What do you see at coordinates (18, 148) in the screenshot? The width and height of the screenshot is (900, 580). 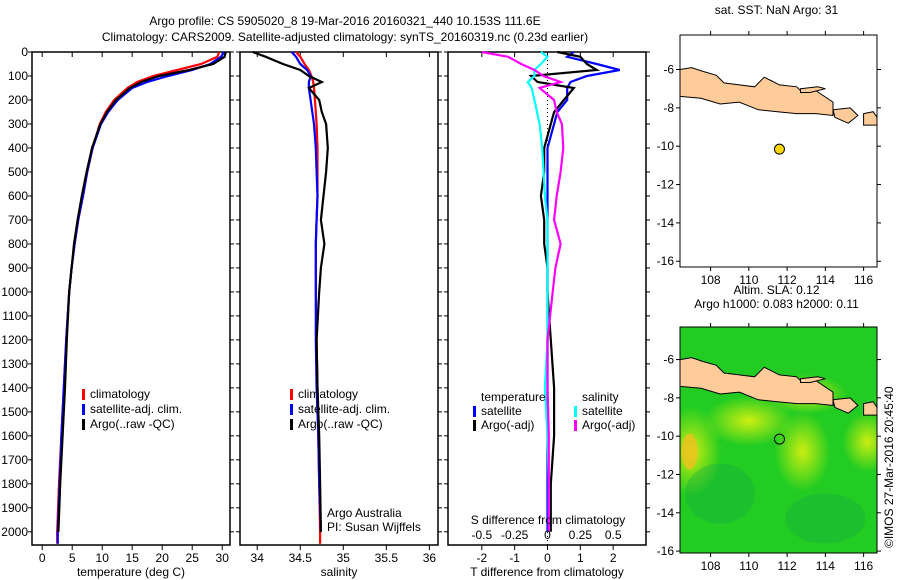 I see `y-tick-label: 400` at bounding box center [18, 148].